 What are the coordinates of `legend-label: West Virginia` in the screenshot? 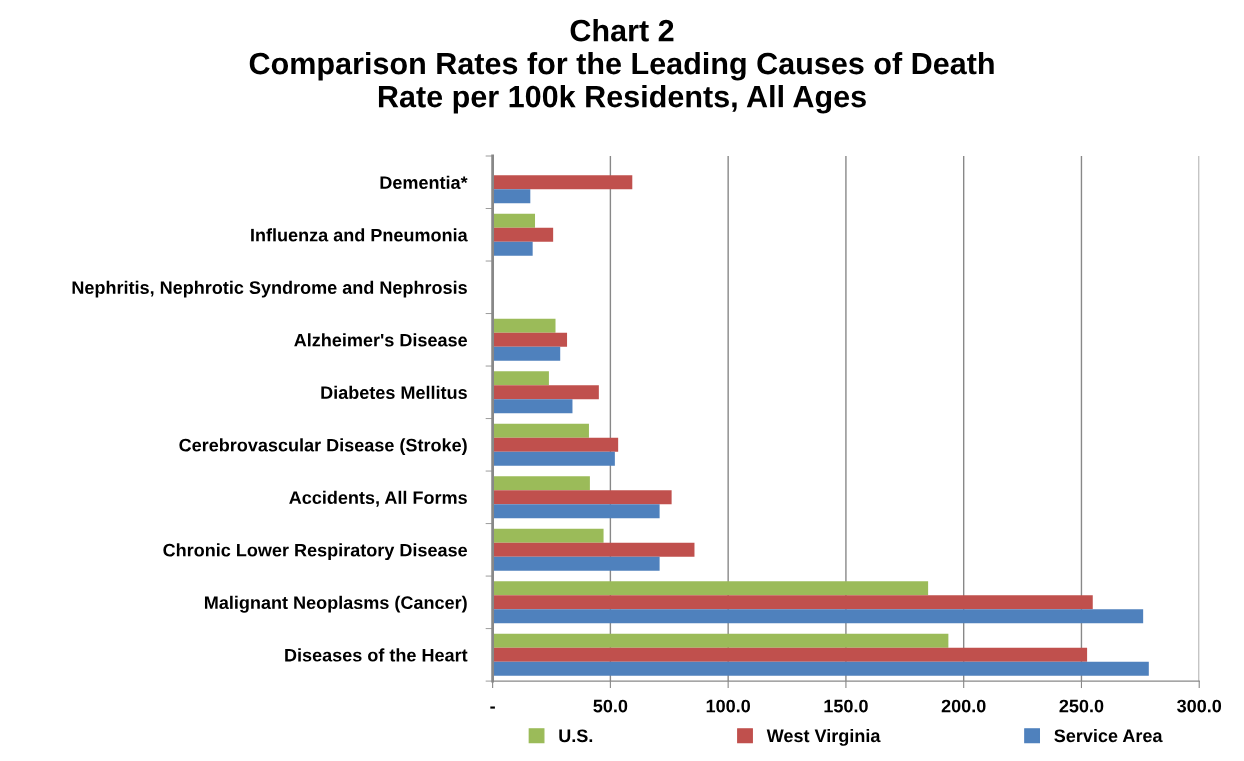 It's located at (823, 737).